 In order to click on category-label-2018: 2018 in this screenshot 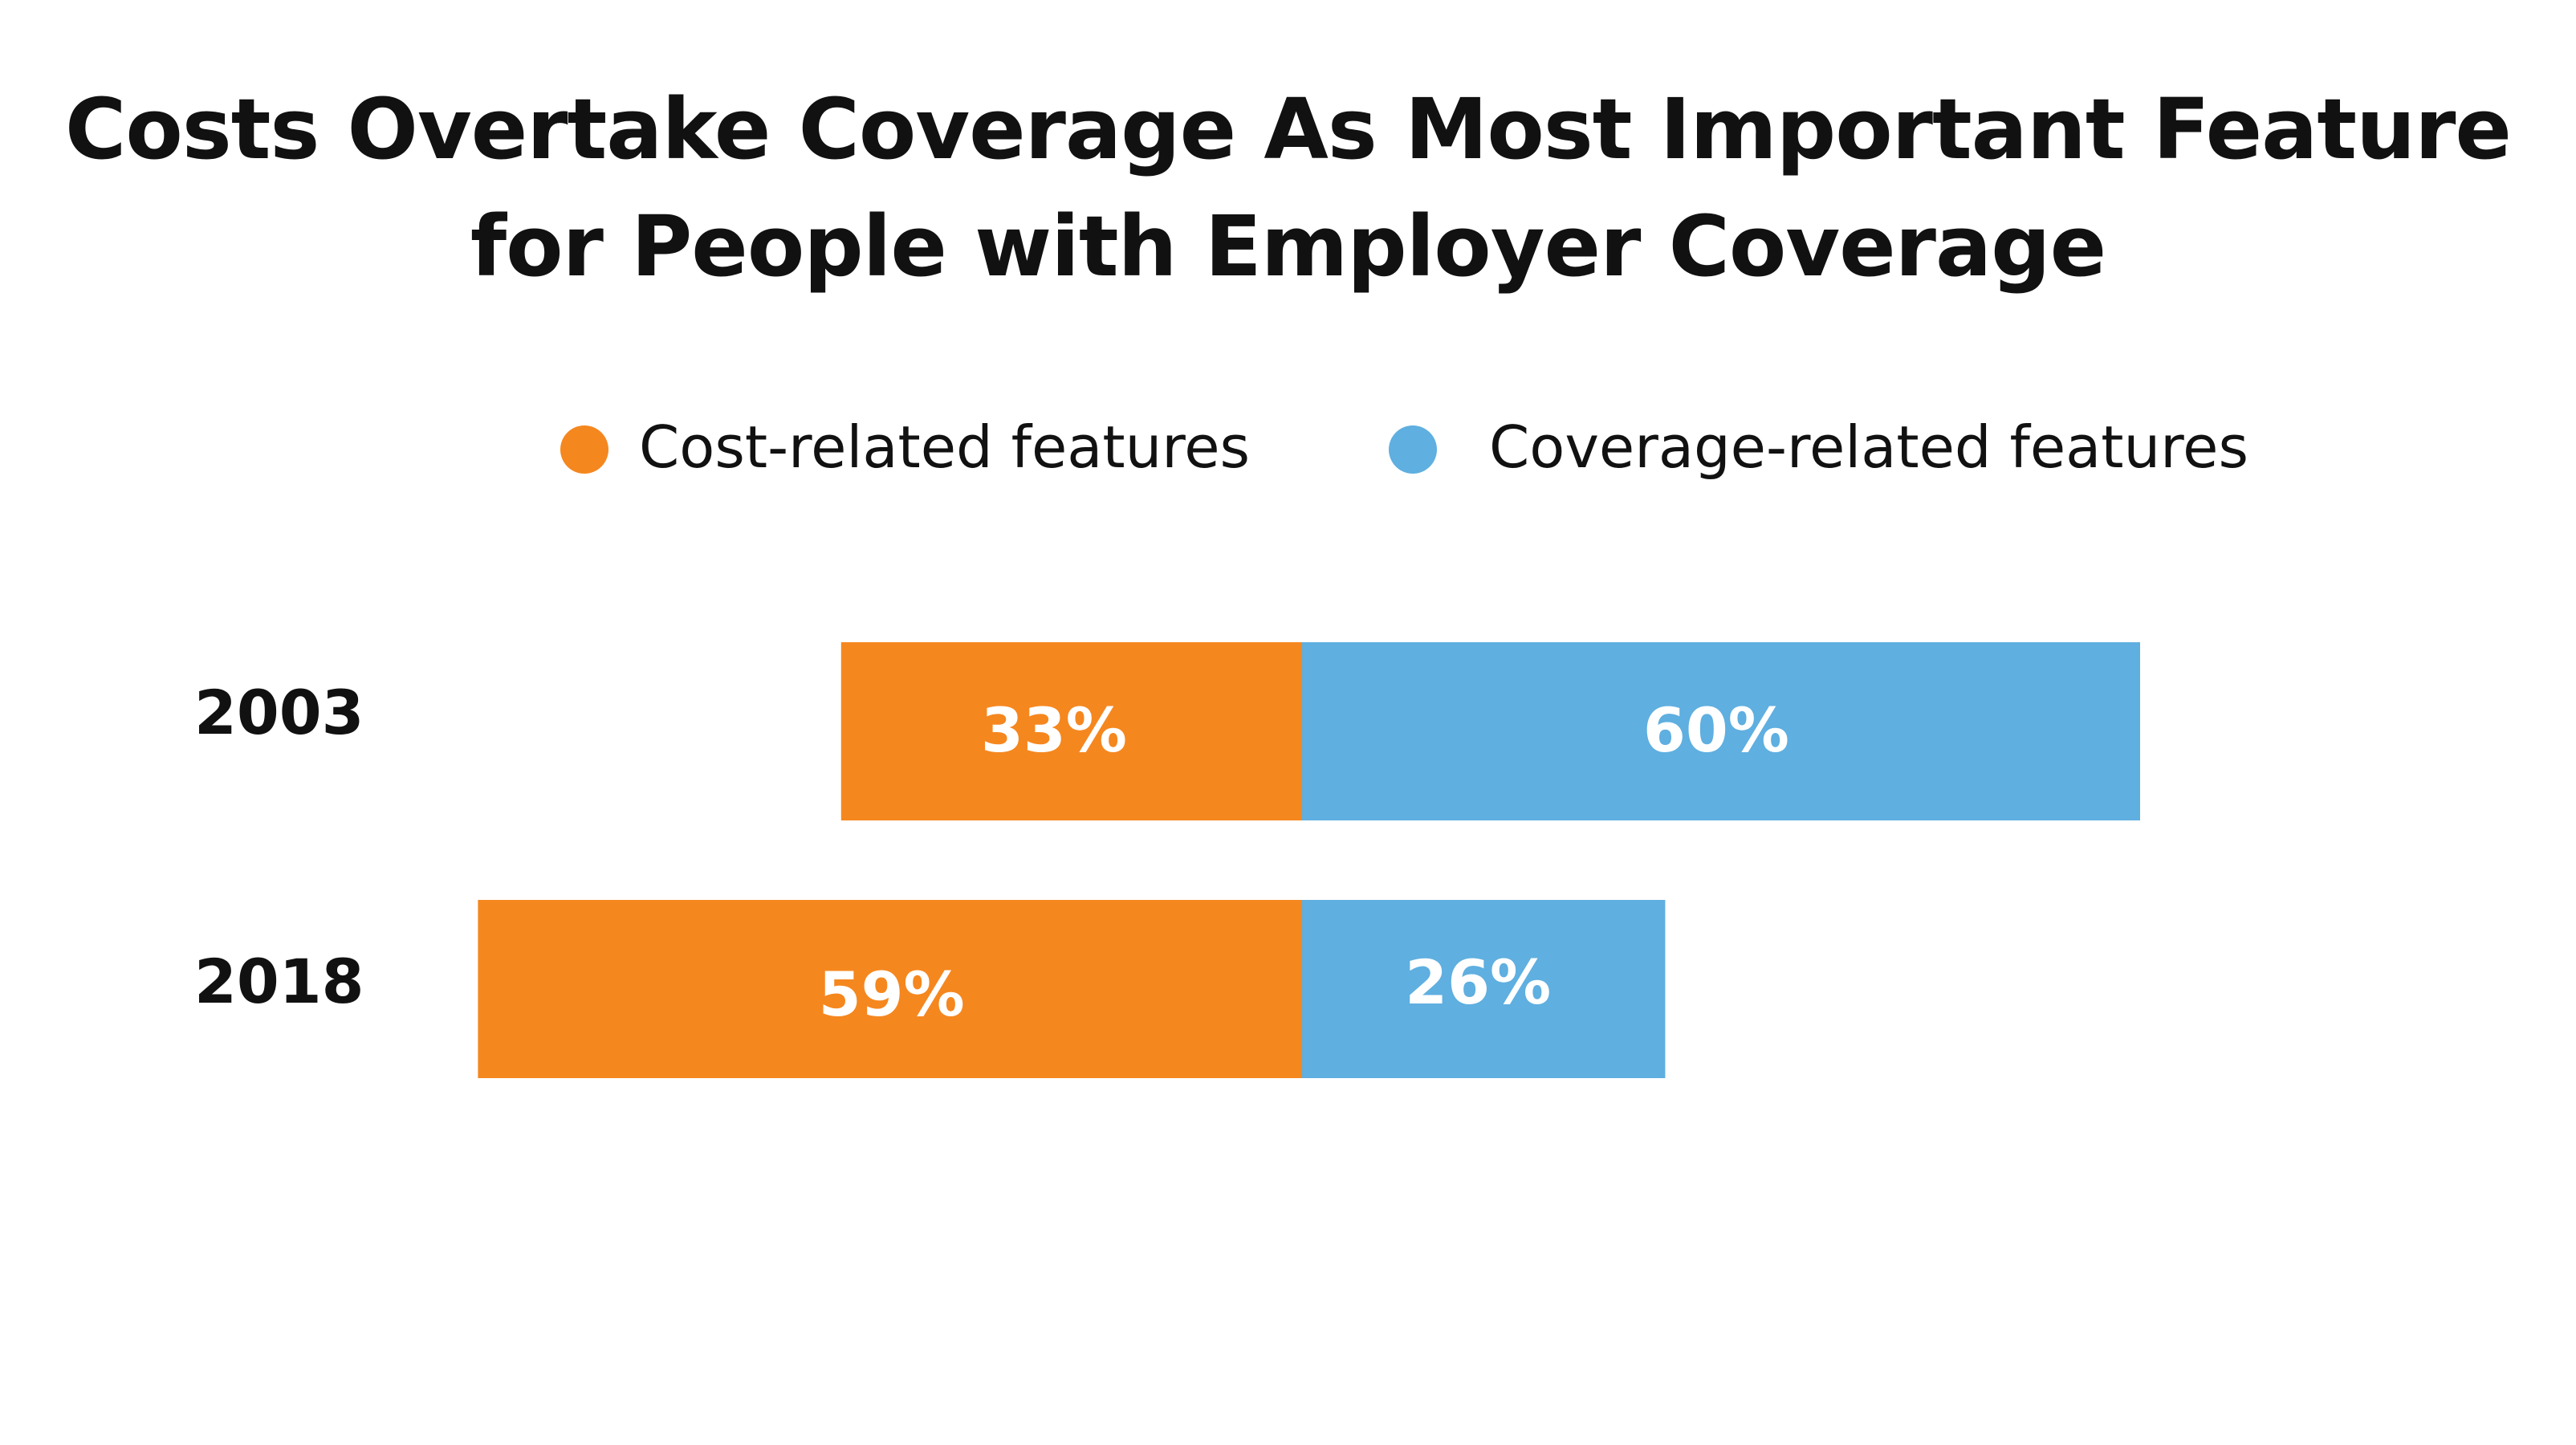, I will do `click(279, 981)`.